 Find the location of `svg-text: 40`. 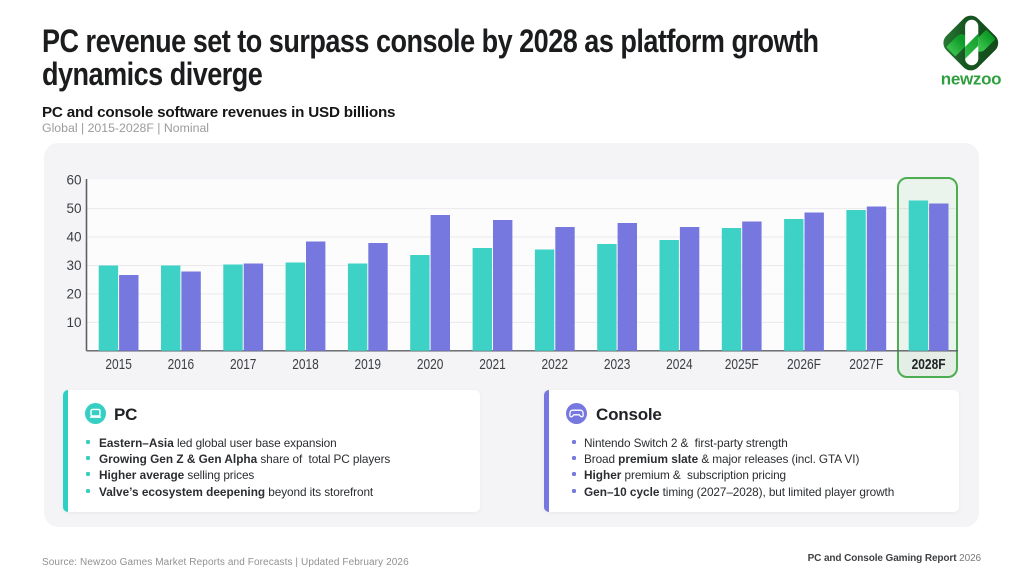

svg-text: 40 is located at coordinates (73, 237).